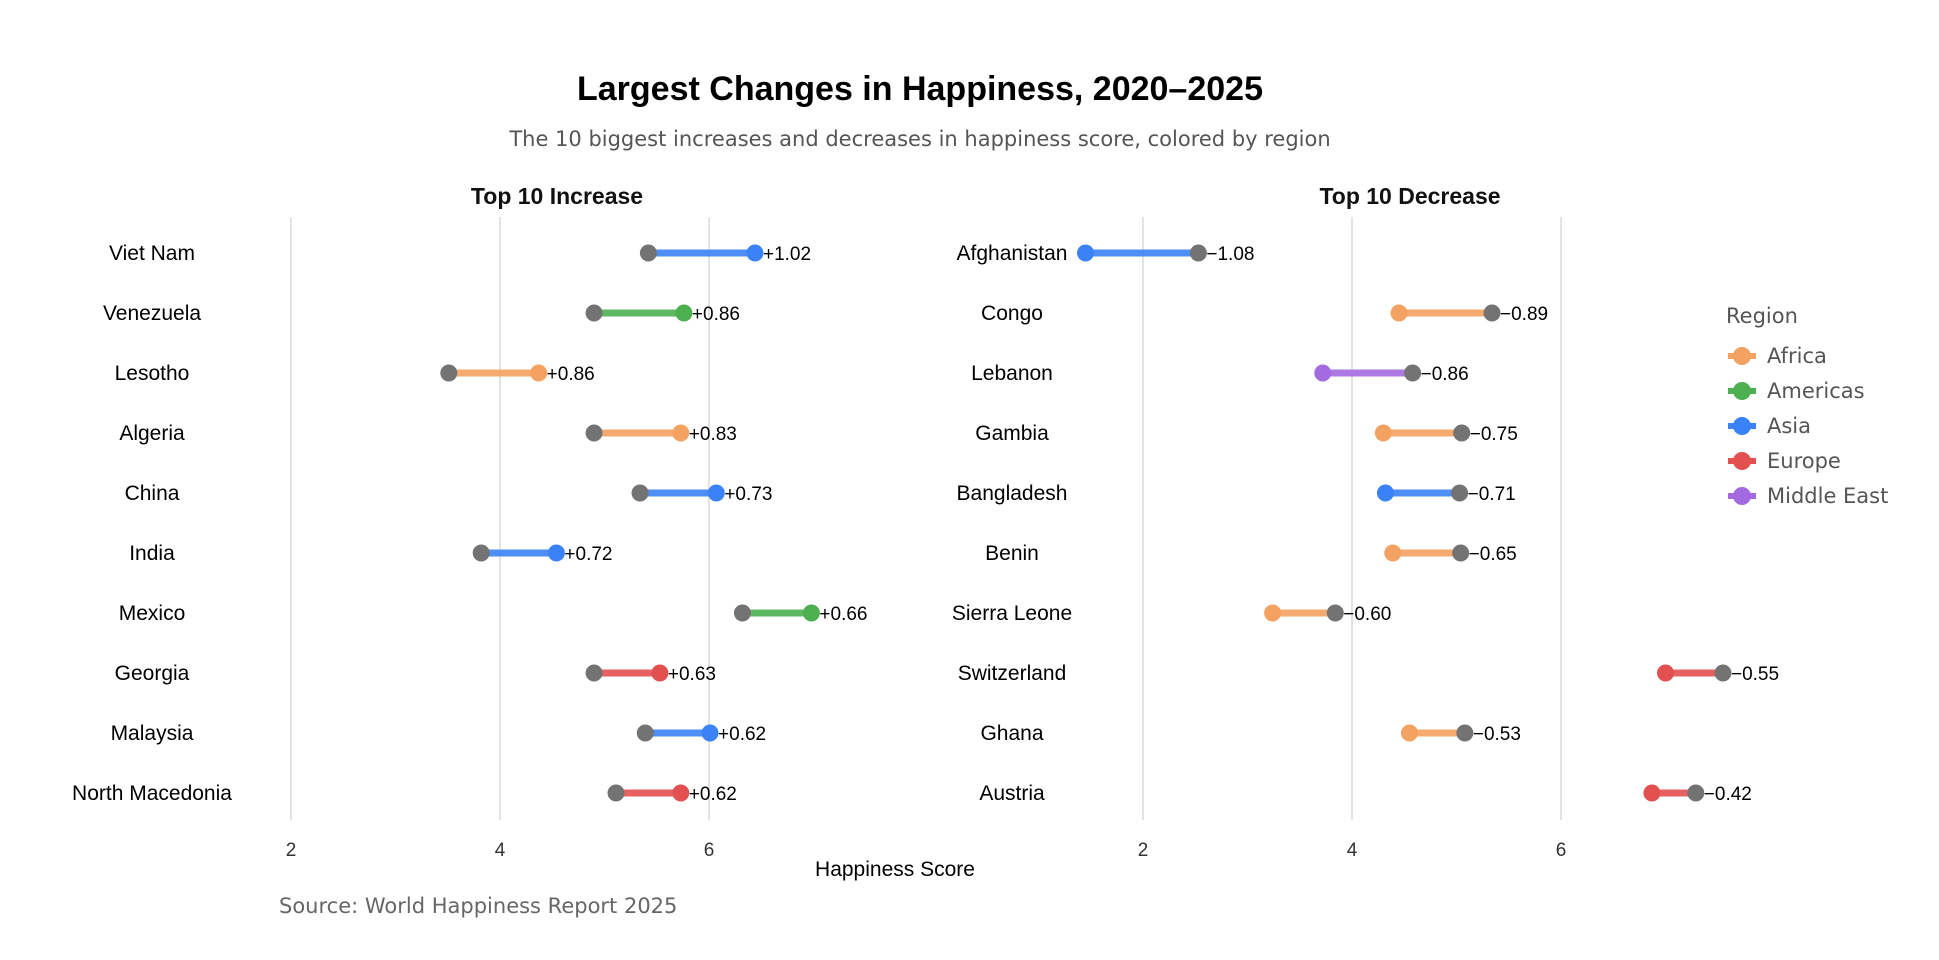  I want to click on legend-item-europe: Europe, so click(1804, 461).